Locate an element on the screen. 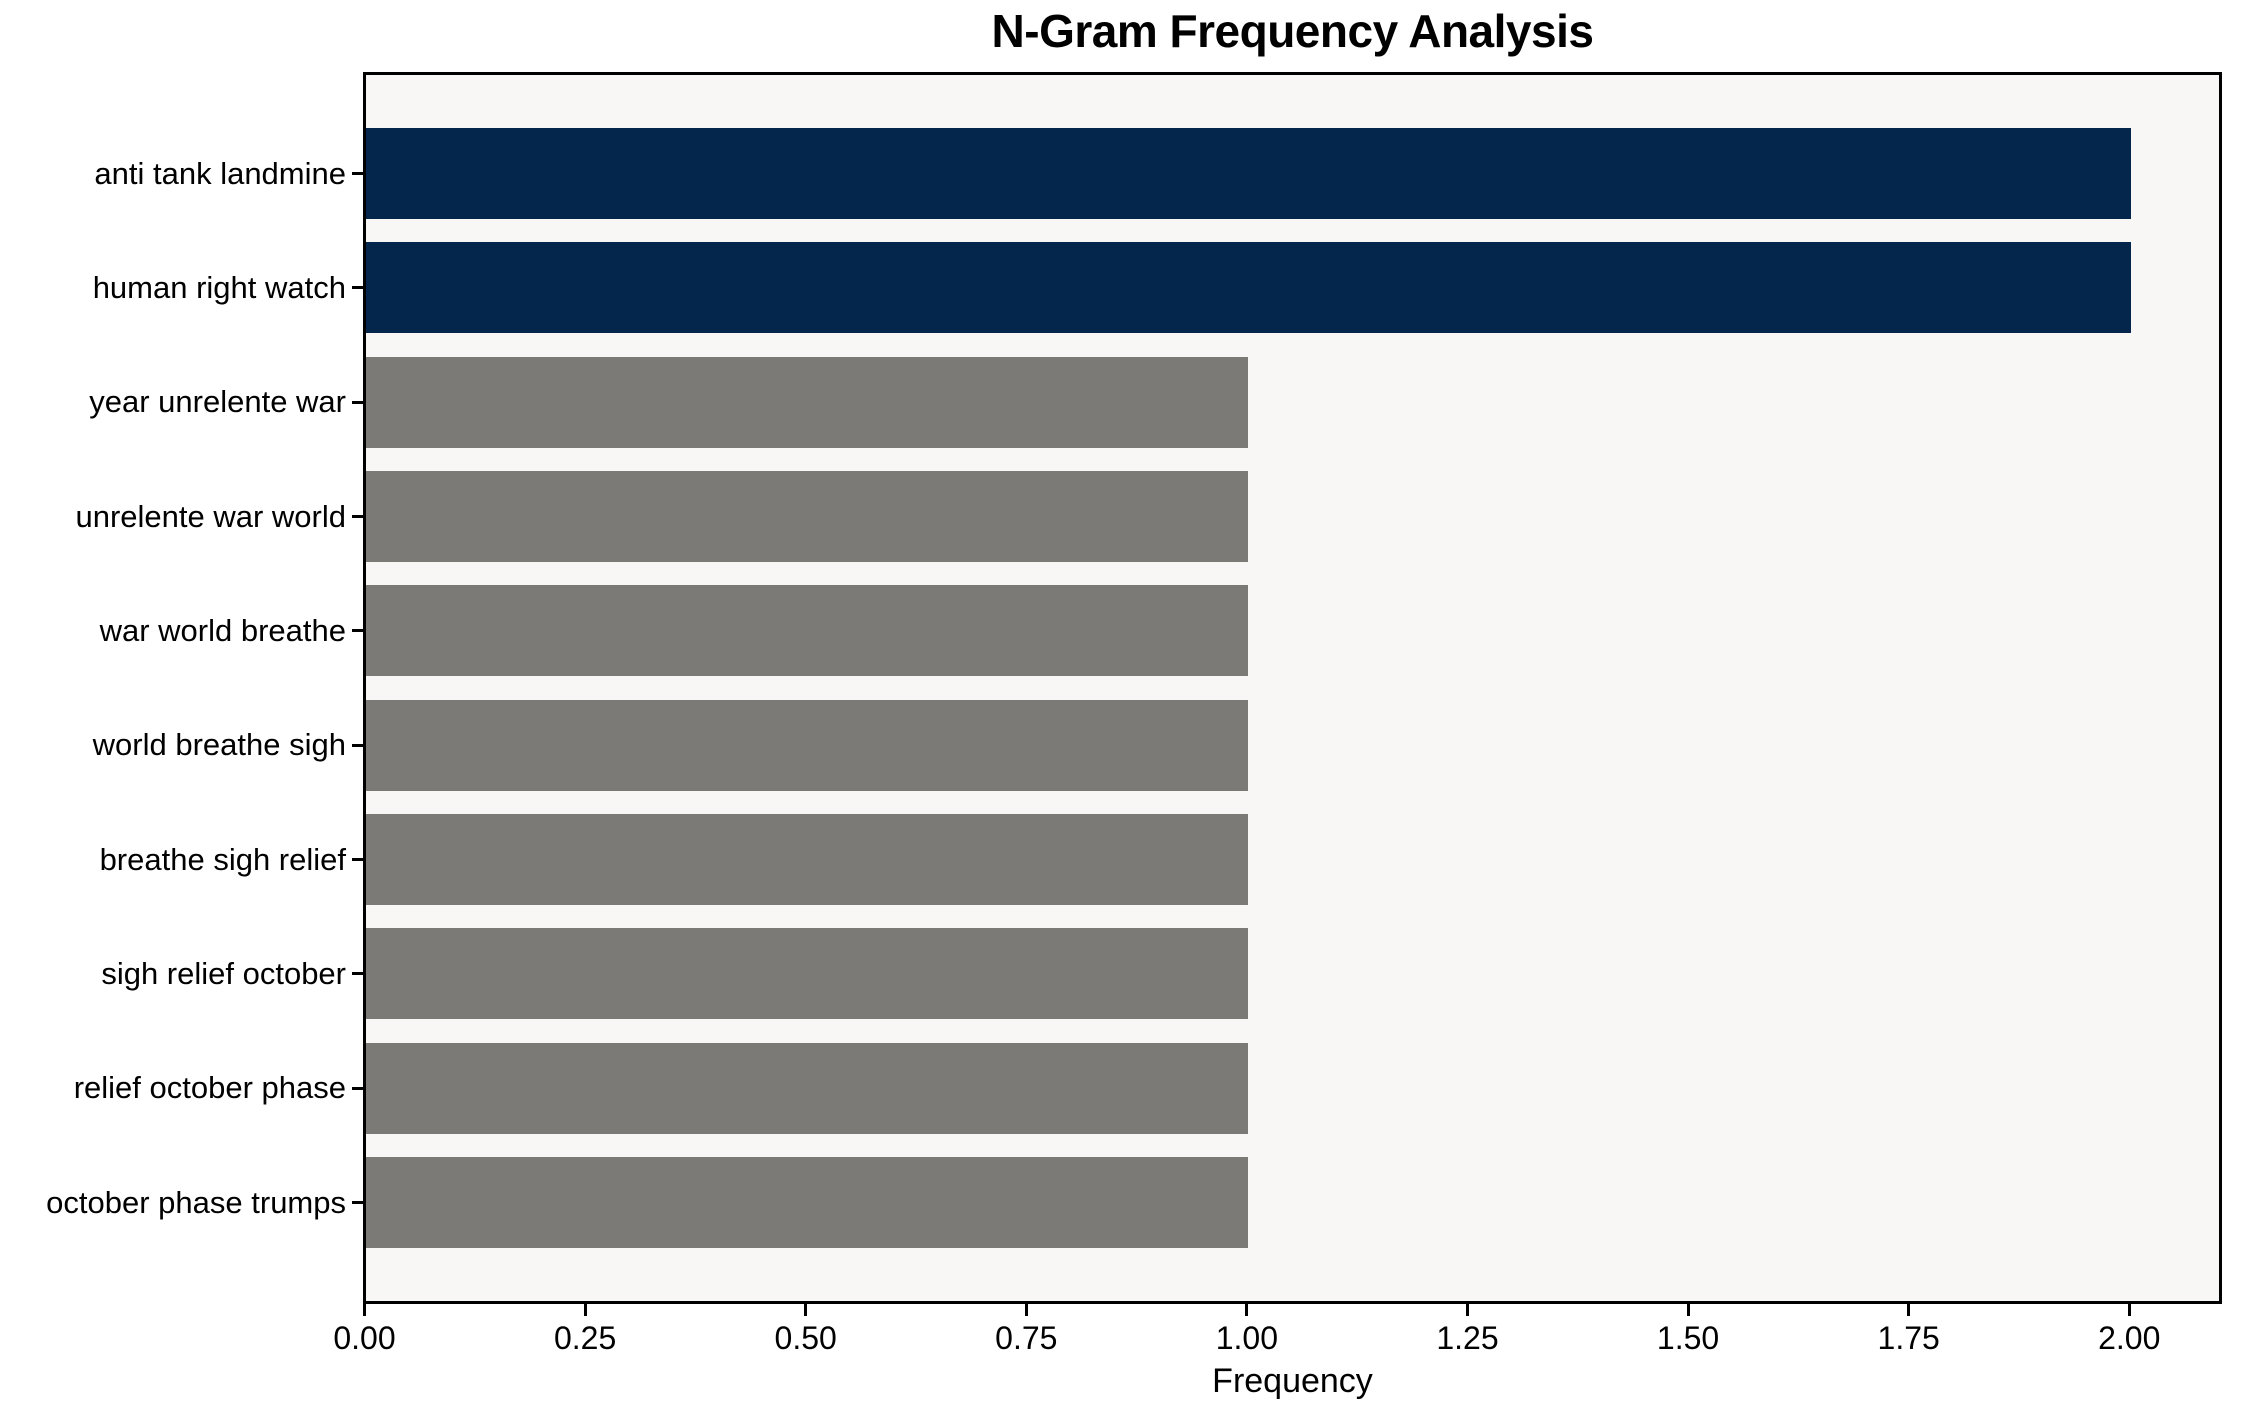 Image resolution: width=2242 pixels, height=1414 pixels. x-tick-label-0: 0.00 is located at coordinates (364, 1338).